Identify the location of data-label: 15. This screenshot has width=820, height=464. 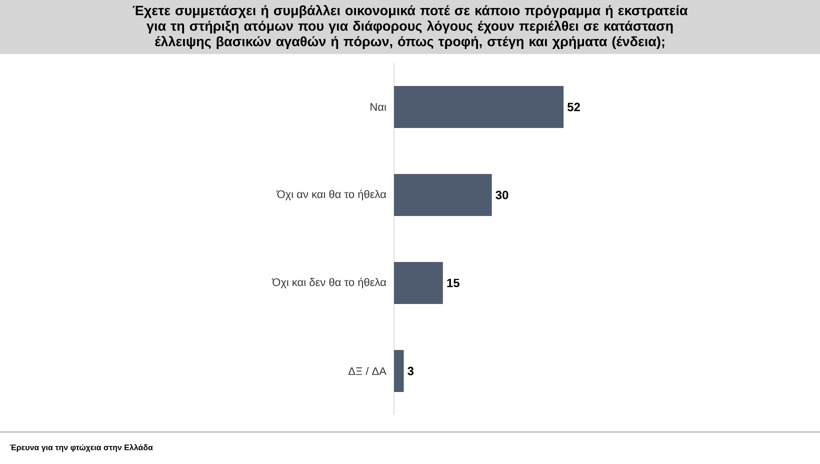
(453, 283).